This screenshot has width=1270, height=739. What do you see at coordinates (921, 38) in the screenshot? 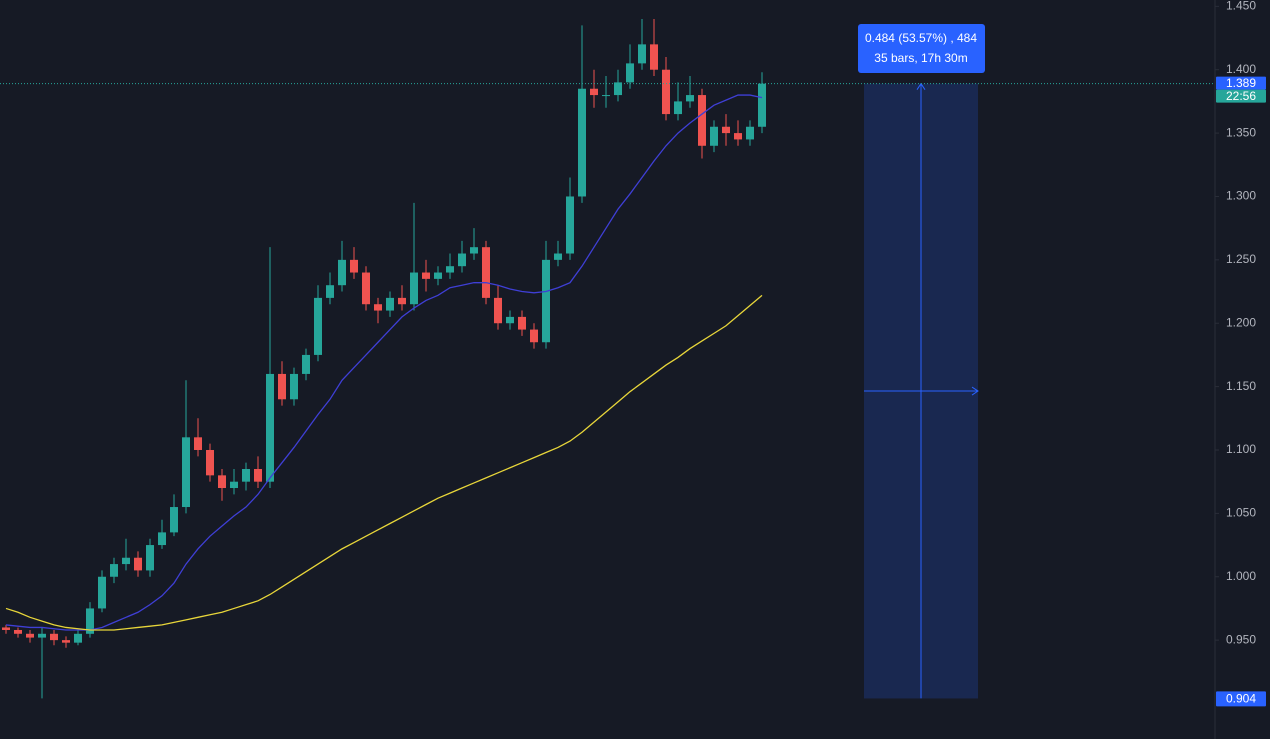
I see `measure-tooltip-label: 0.484 (53.57%) , 484` at bounding box center [921, 38].